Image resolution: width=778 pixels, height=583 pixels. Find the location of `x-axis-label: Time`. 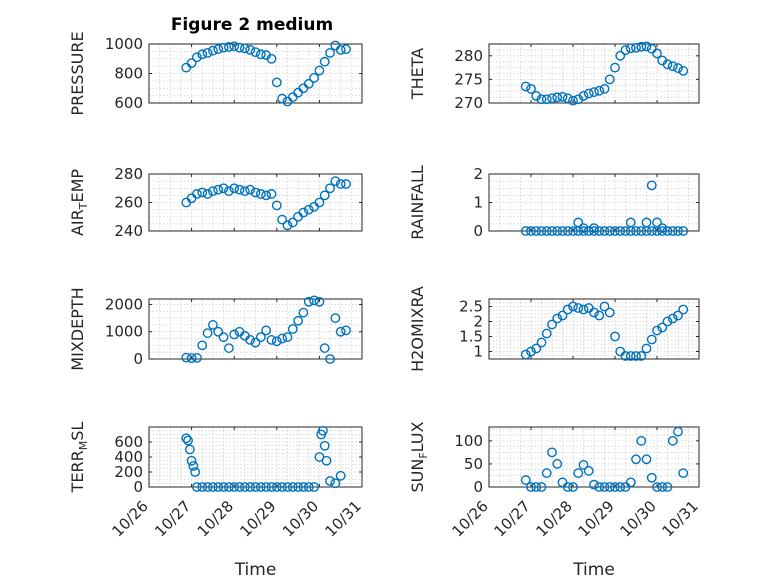

x-axis-label: Time is located at coordinates (255, 570).